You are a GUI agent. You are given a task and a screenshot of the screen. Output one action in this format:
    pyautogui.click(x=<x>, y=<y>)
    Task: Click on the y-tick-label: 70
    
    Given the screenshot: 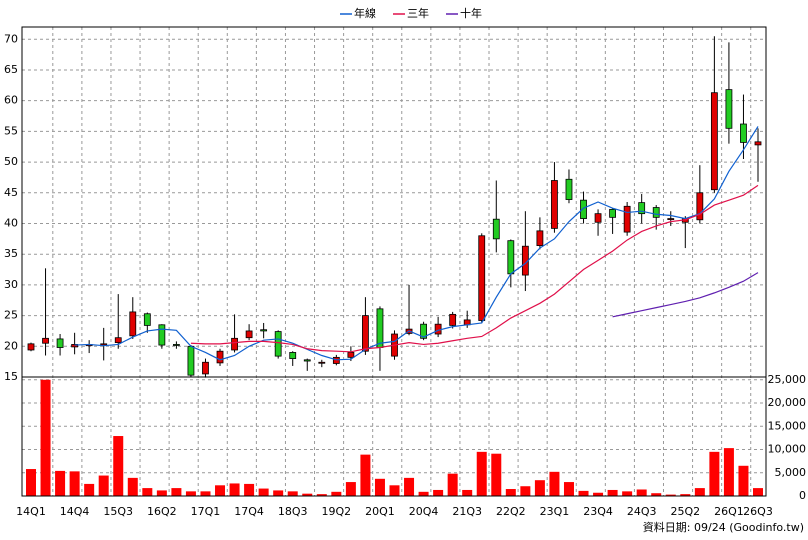 What is the action you would take?
    pyautogui.click(x=11, y=38)
    